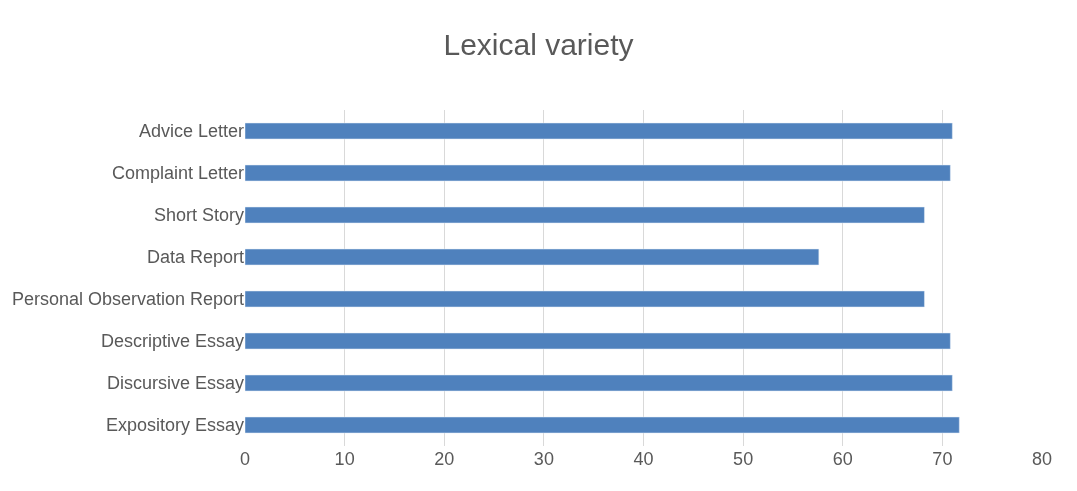 The height and width of the screenshot is (491, 1077). I want to click on y-tick-label: Short Story, so click(198, 215).